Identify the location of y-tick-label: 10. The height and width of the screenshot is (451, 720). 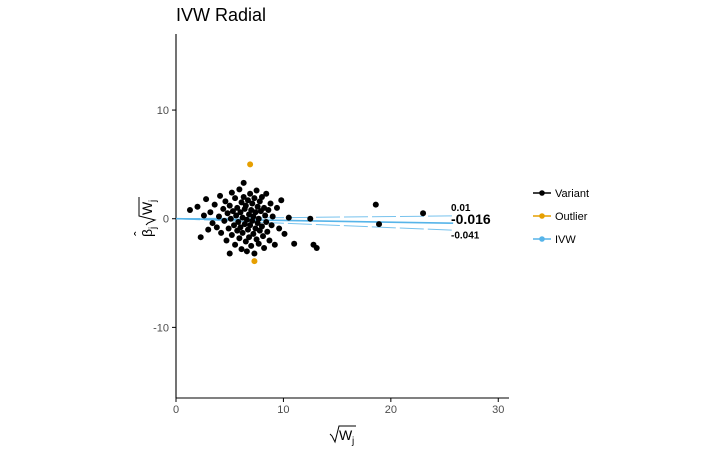
(163, 111).